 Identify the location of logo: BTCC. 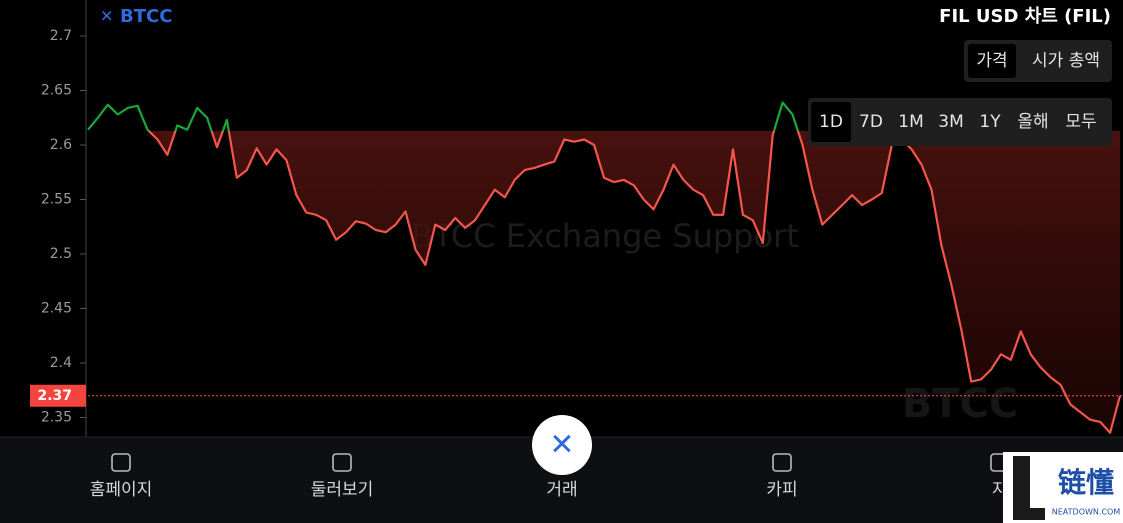
(146, 16).